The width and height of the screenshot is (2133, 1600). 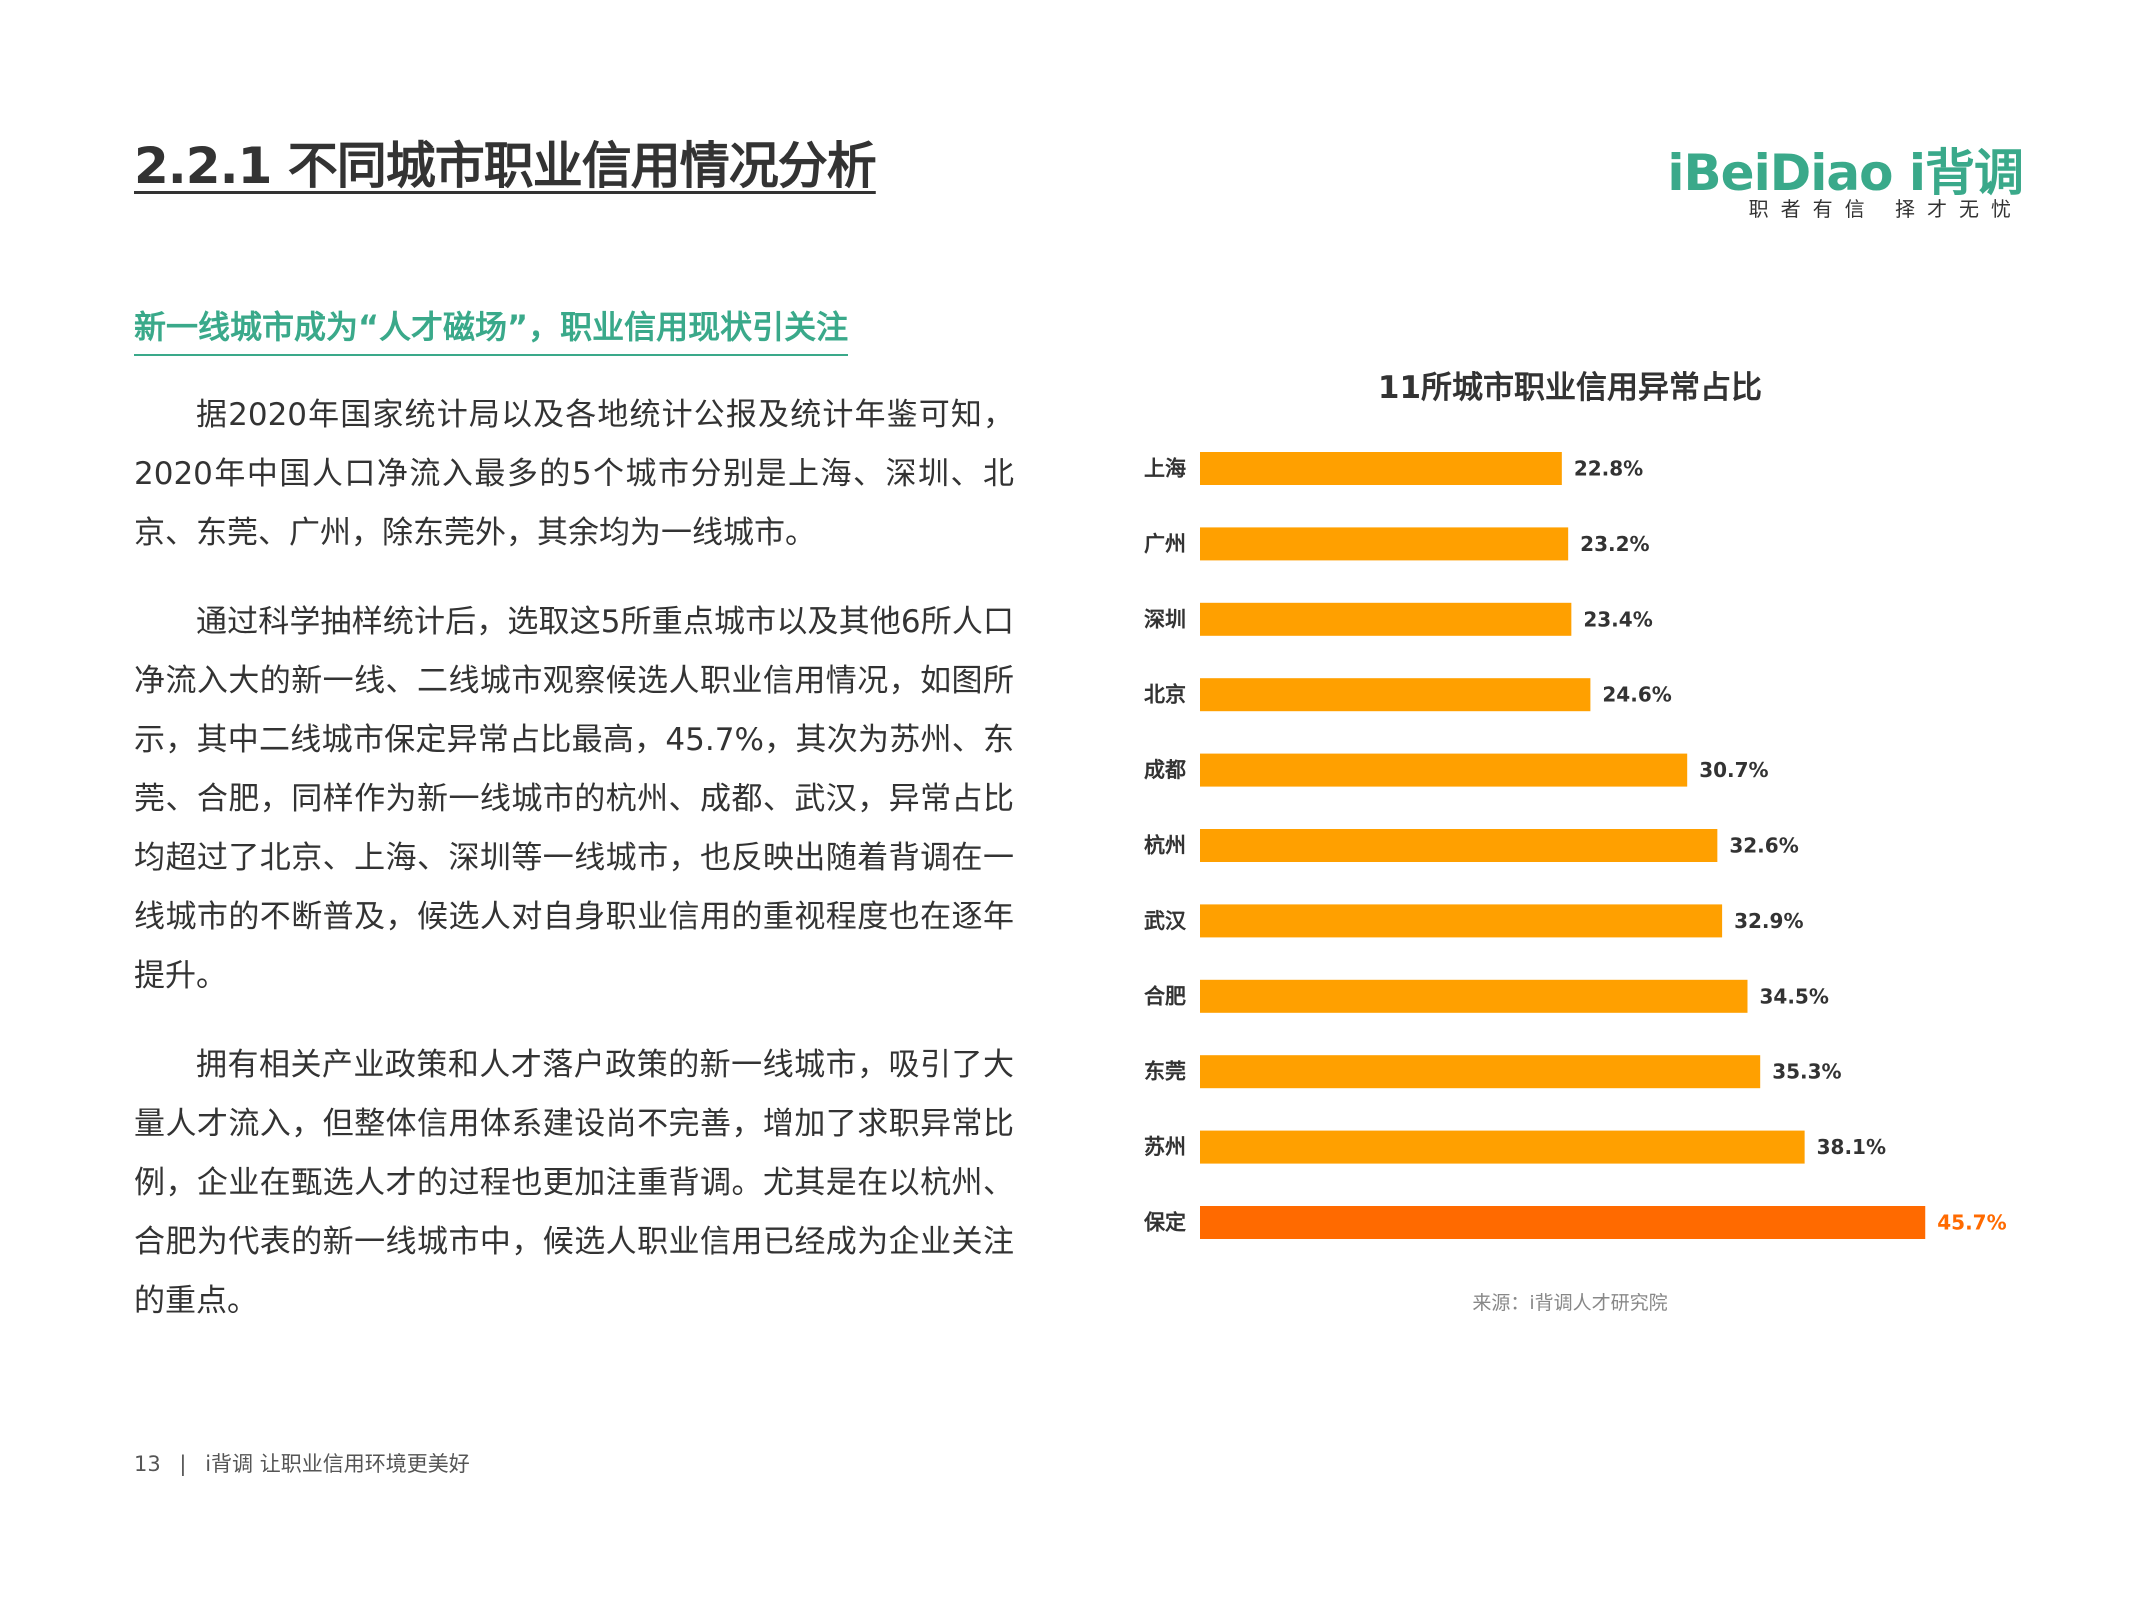 What do you see at coordinates (1165, 544) in the screenshot?
I see `category-label: 广州` at bounding box center [1165, 544].